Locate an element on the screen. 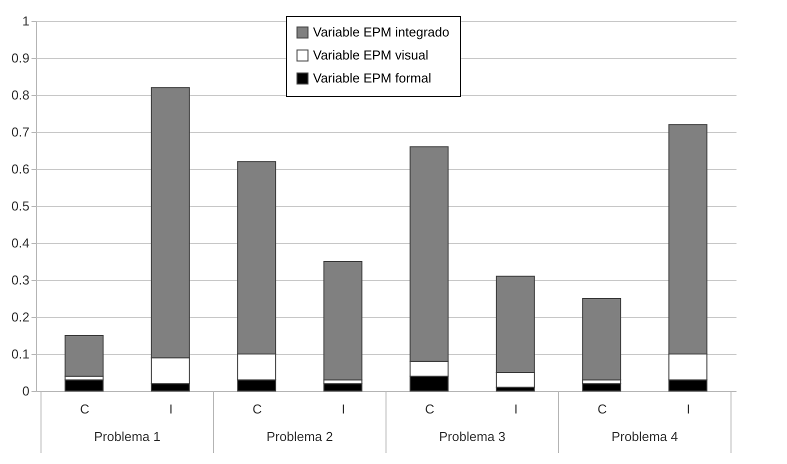 The height and width of the screenshot is (464, 787). text: Problema 4 is located at coordinates (645, 436).